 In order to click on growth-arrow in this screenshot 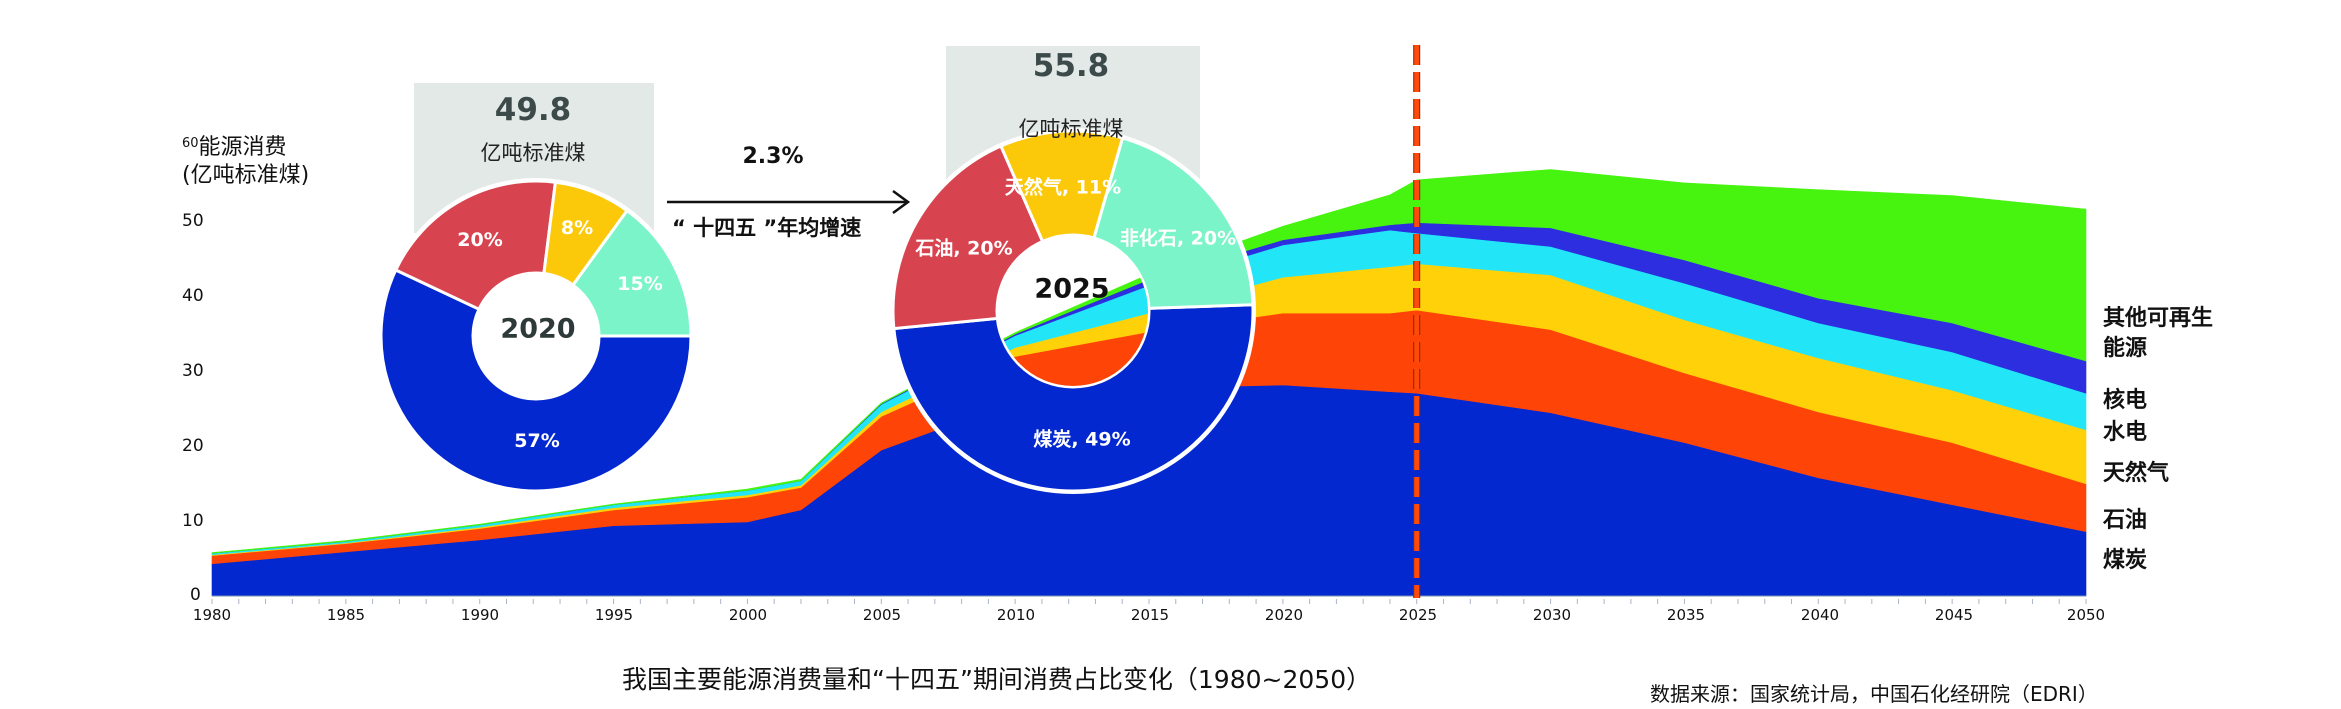, I will do `click(789, 202)`.